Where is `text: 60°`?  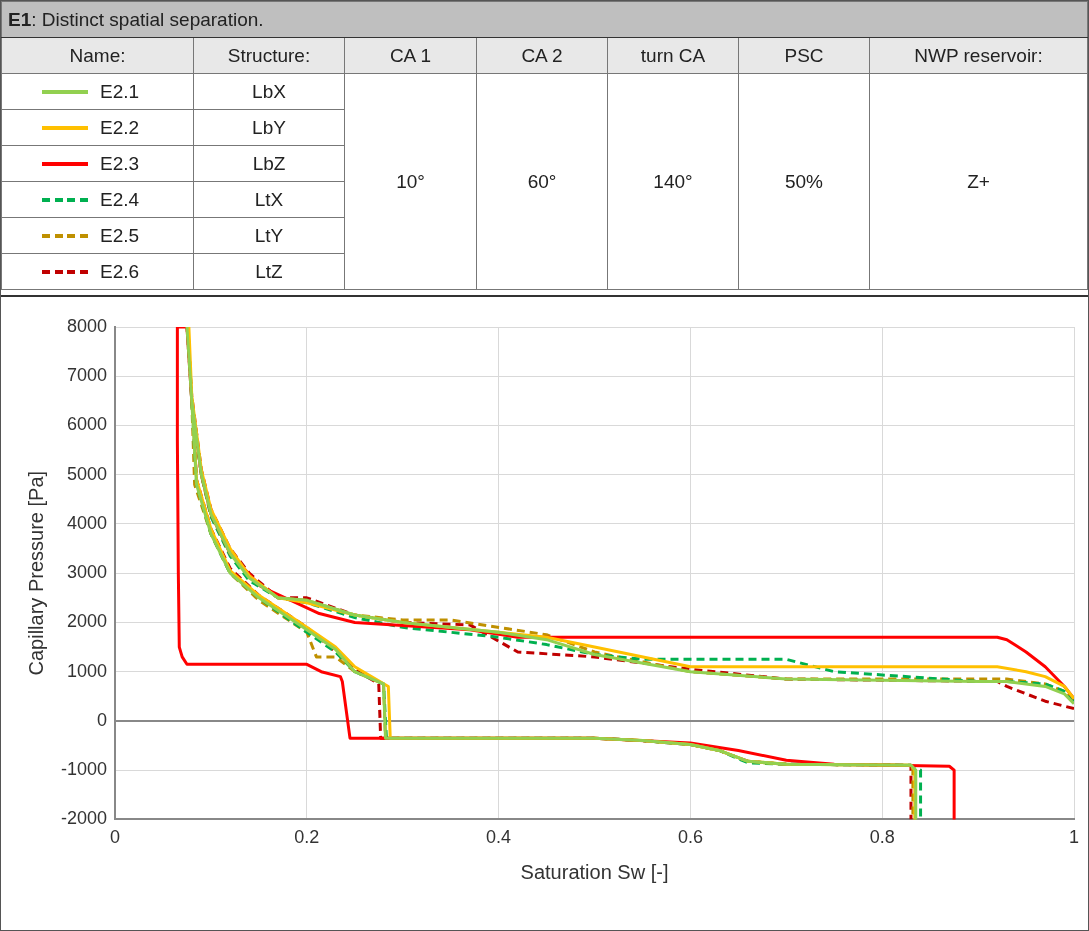
text: 60° is located at coordinates (542, 181).